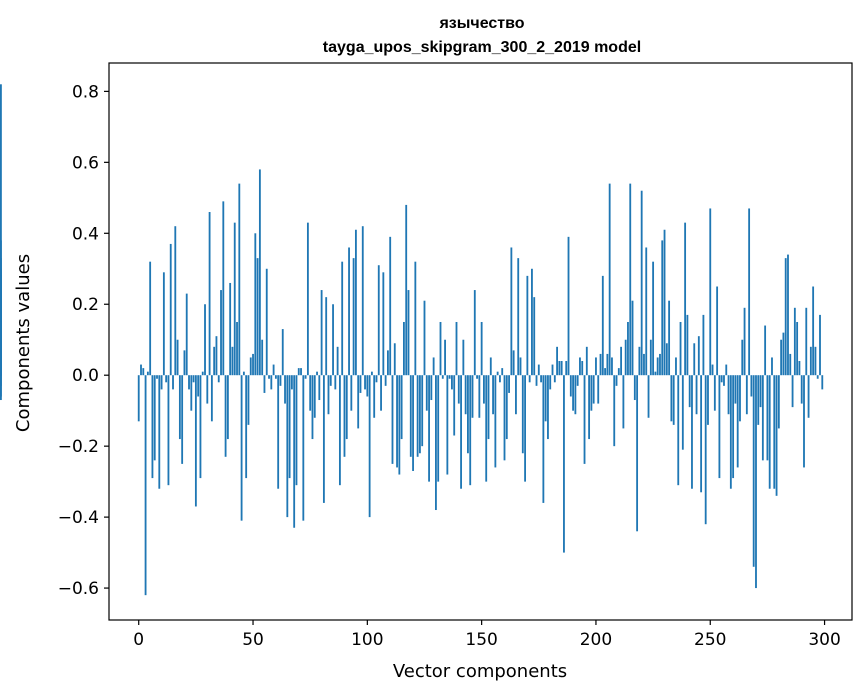 This screenshot has width=867, height=696. Describe the element at coordinates (596, 640) in the screenshot. I see `x-tick-label: 200` at that location.